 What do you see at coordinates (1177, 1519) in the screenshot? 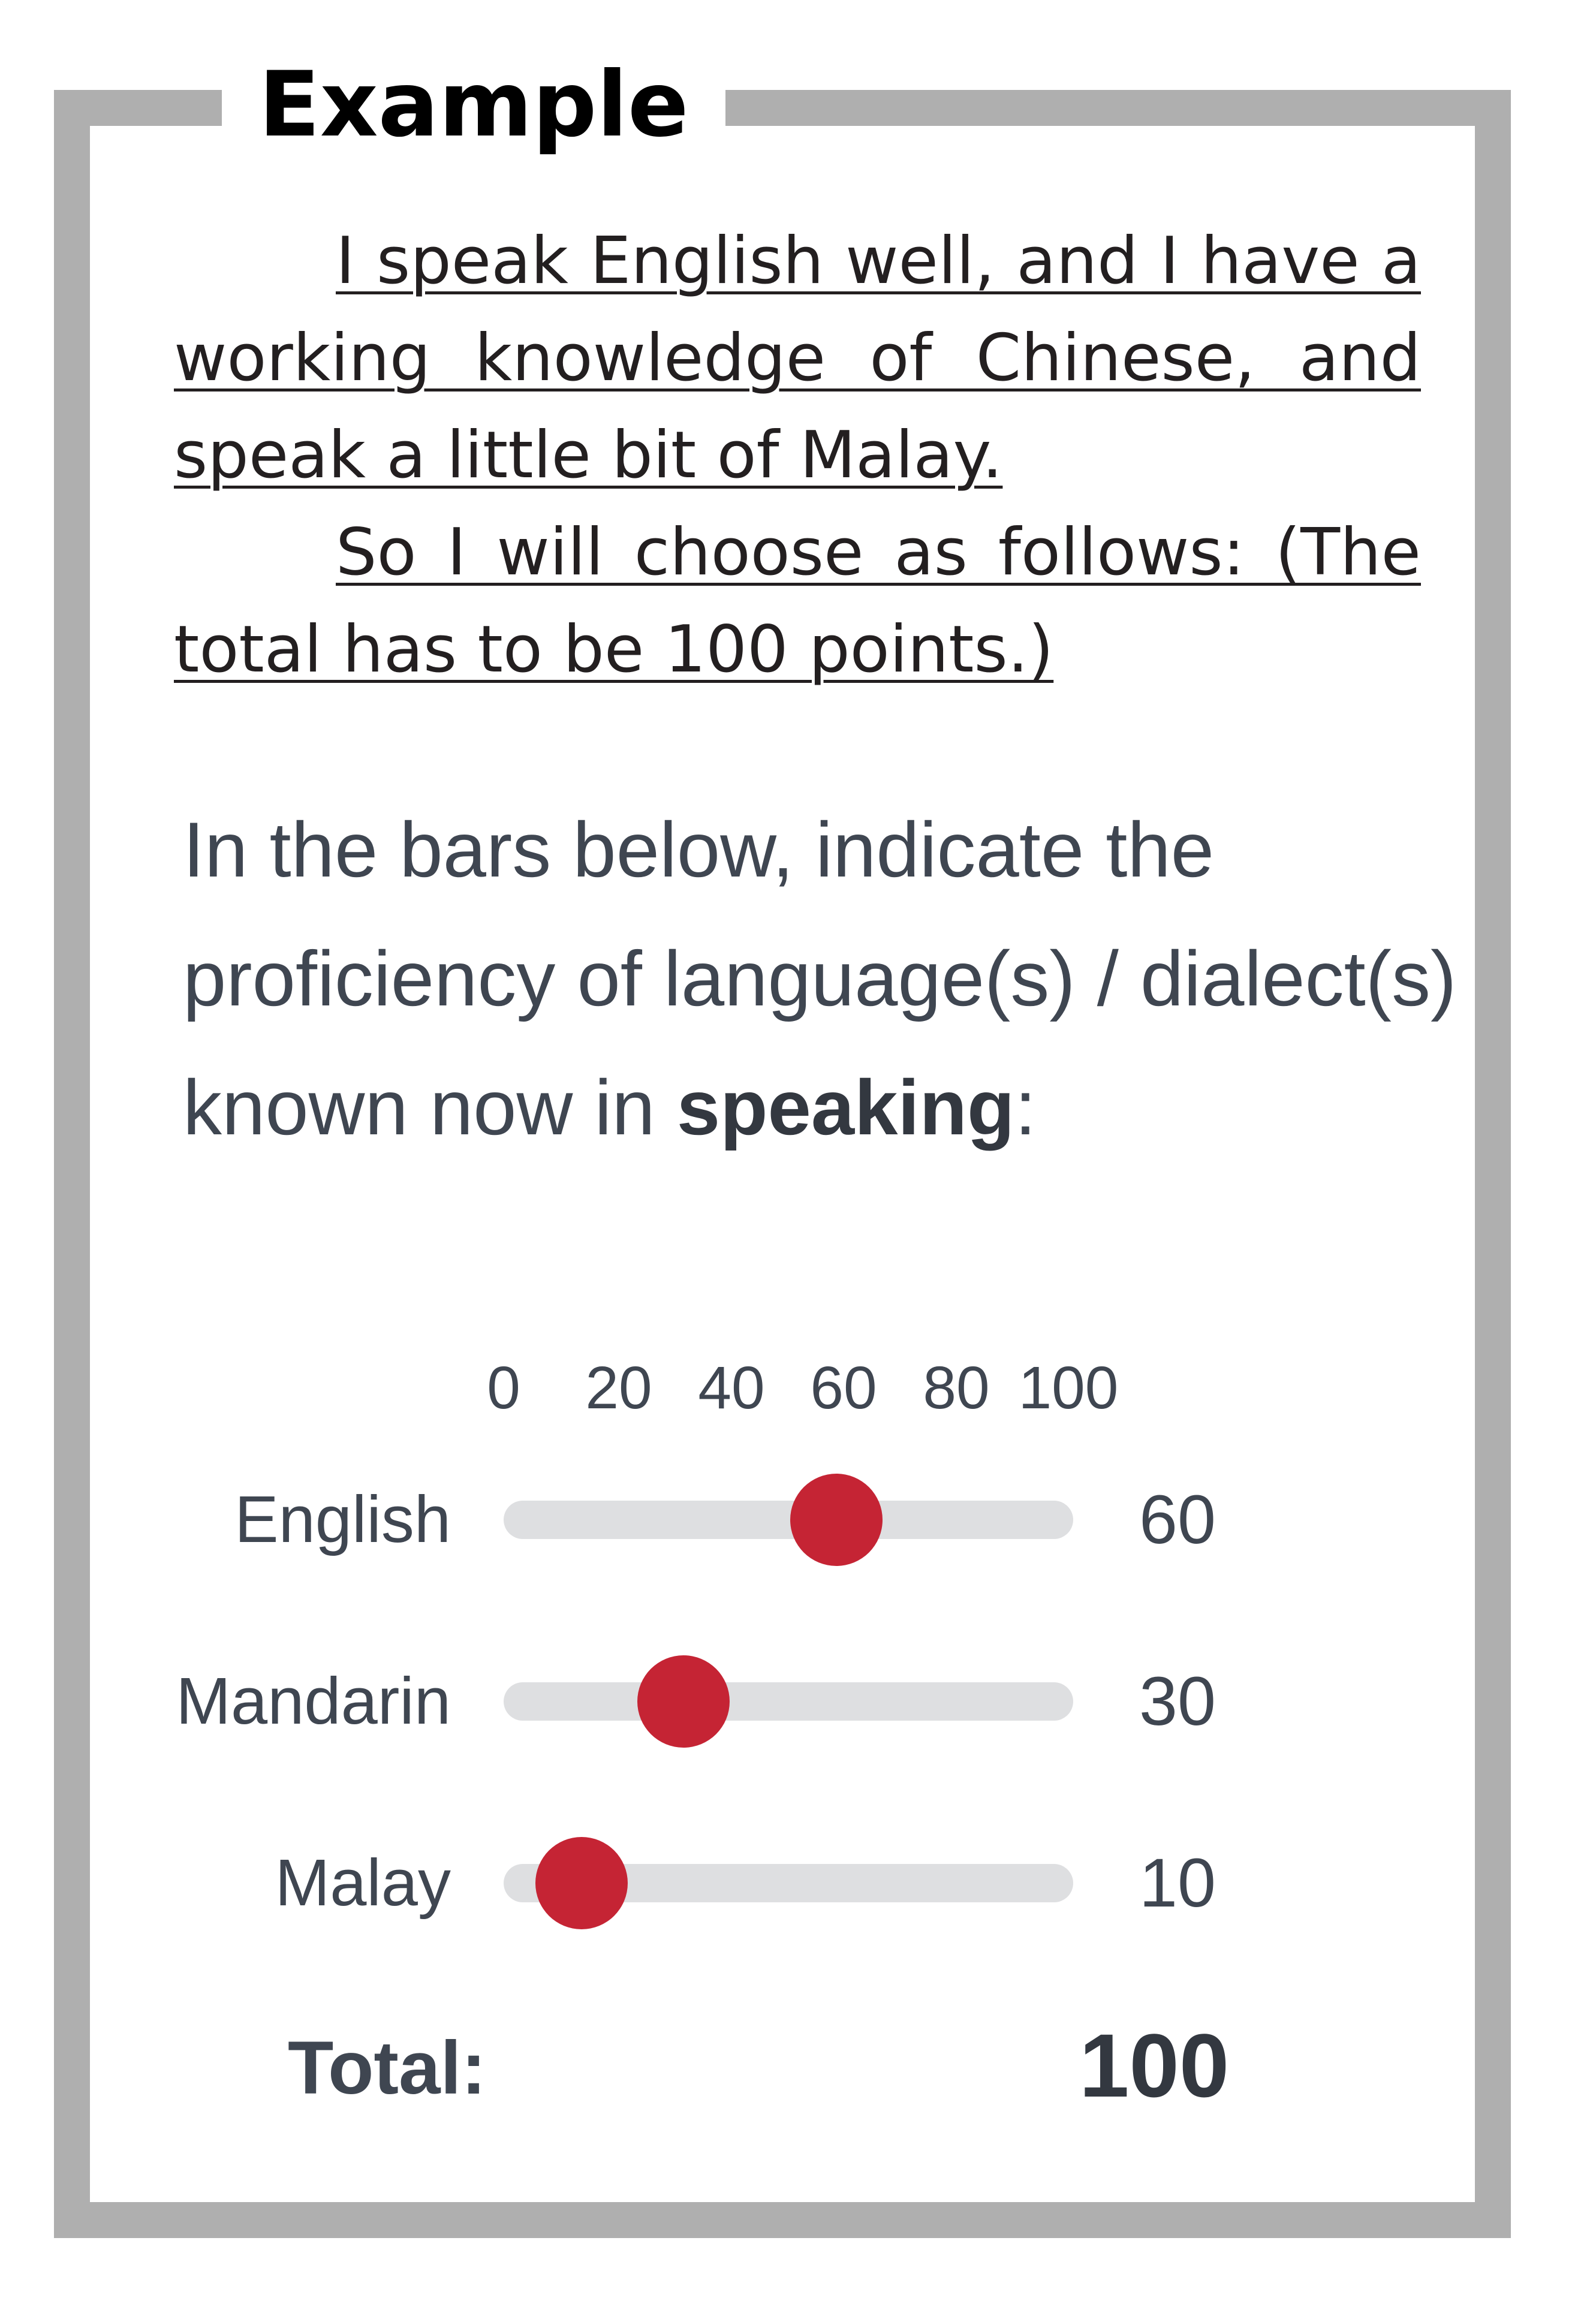
I see `slider-value: 60` at bounding box center [1177, 1519].